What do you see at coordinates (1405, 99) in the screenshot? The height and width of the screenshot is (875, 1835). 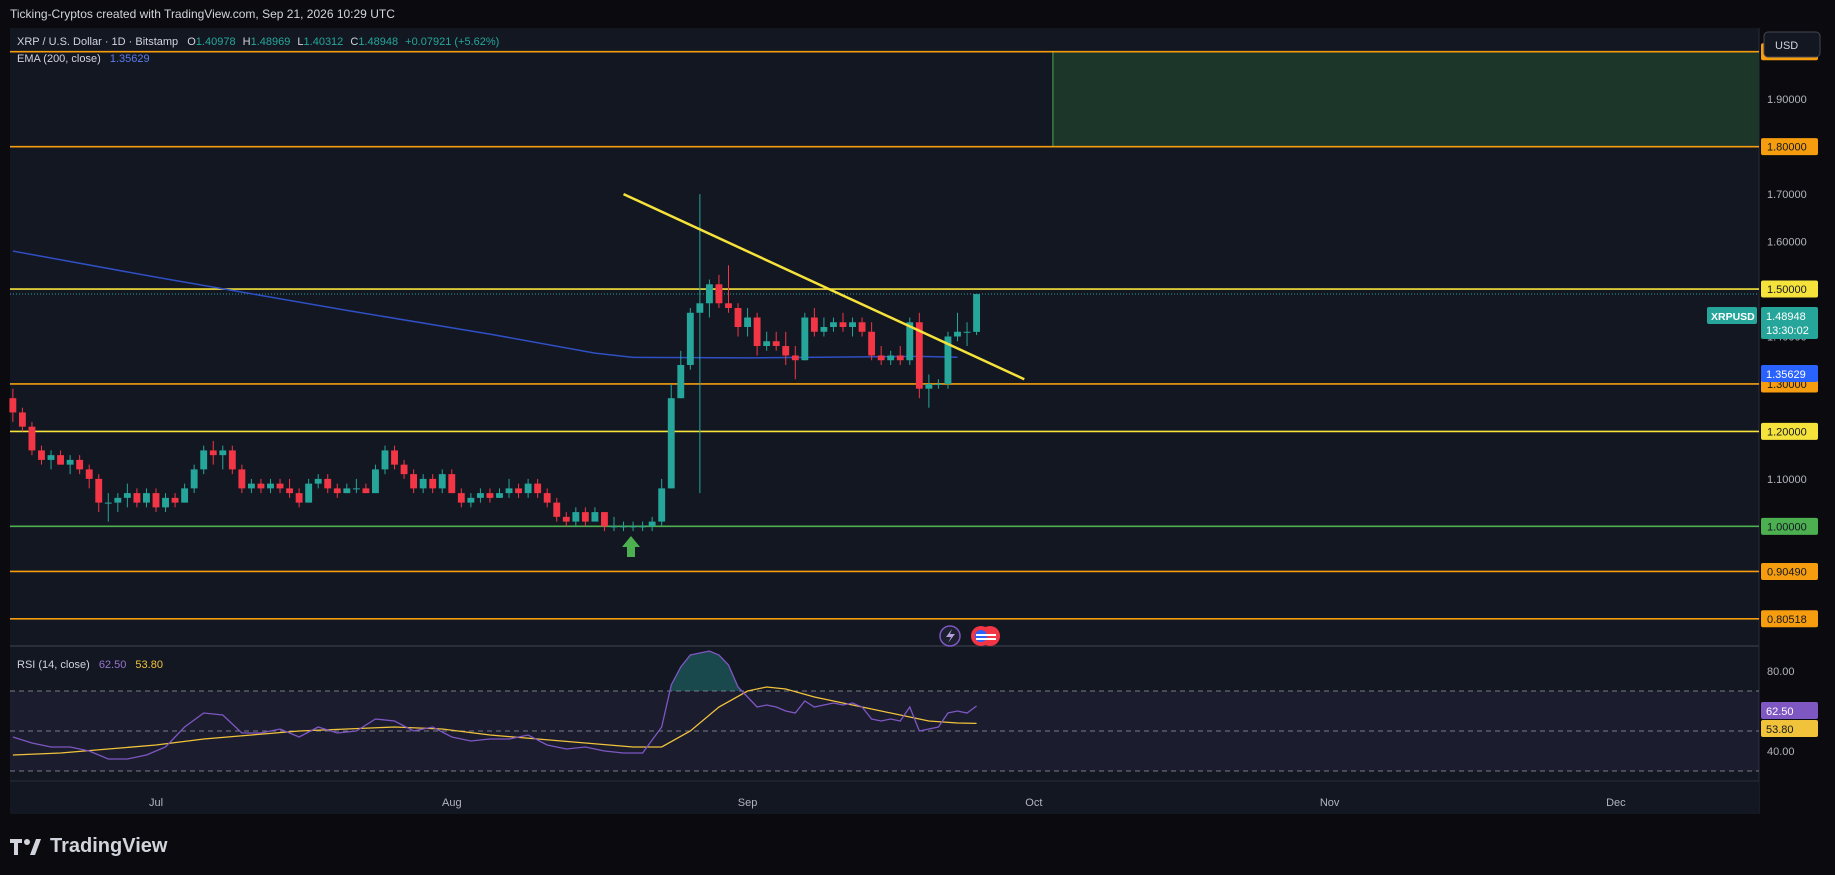 I see `target-zone-box` at bounding box center [1405, 99].